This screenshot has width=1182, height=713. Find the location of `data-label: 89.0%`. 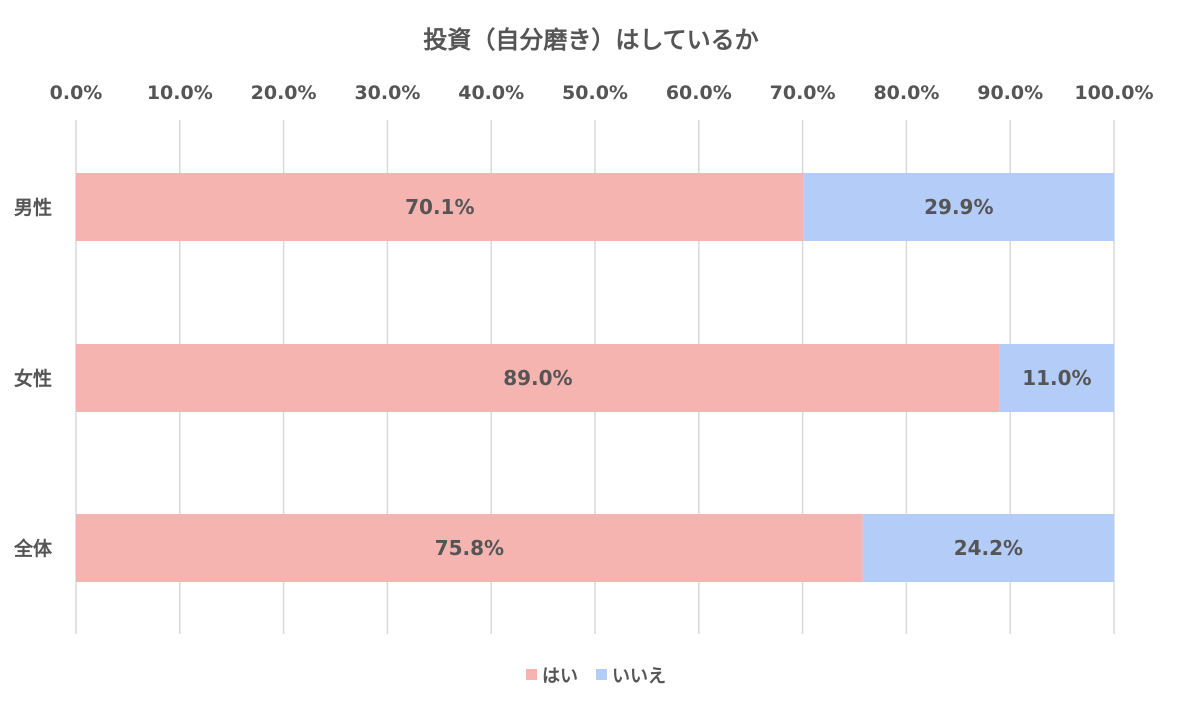

data-label: 89.0% is located at coordinates (537, 378).